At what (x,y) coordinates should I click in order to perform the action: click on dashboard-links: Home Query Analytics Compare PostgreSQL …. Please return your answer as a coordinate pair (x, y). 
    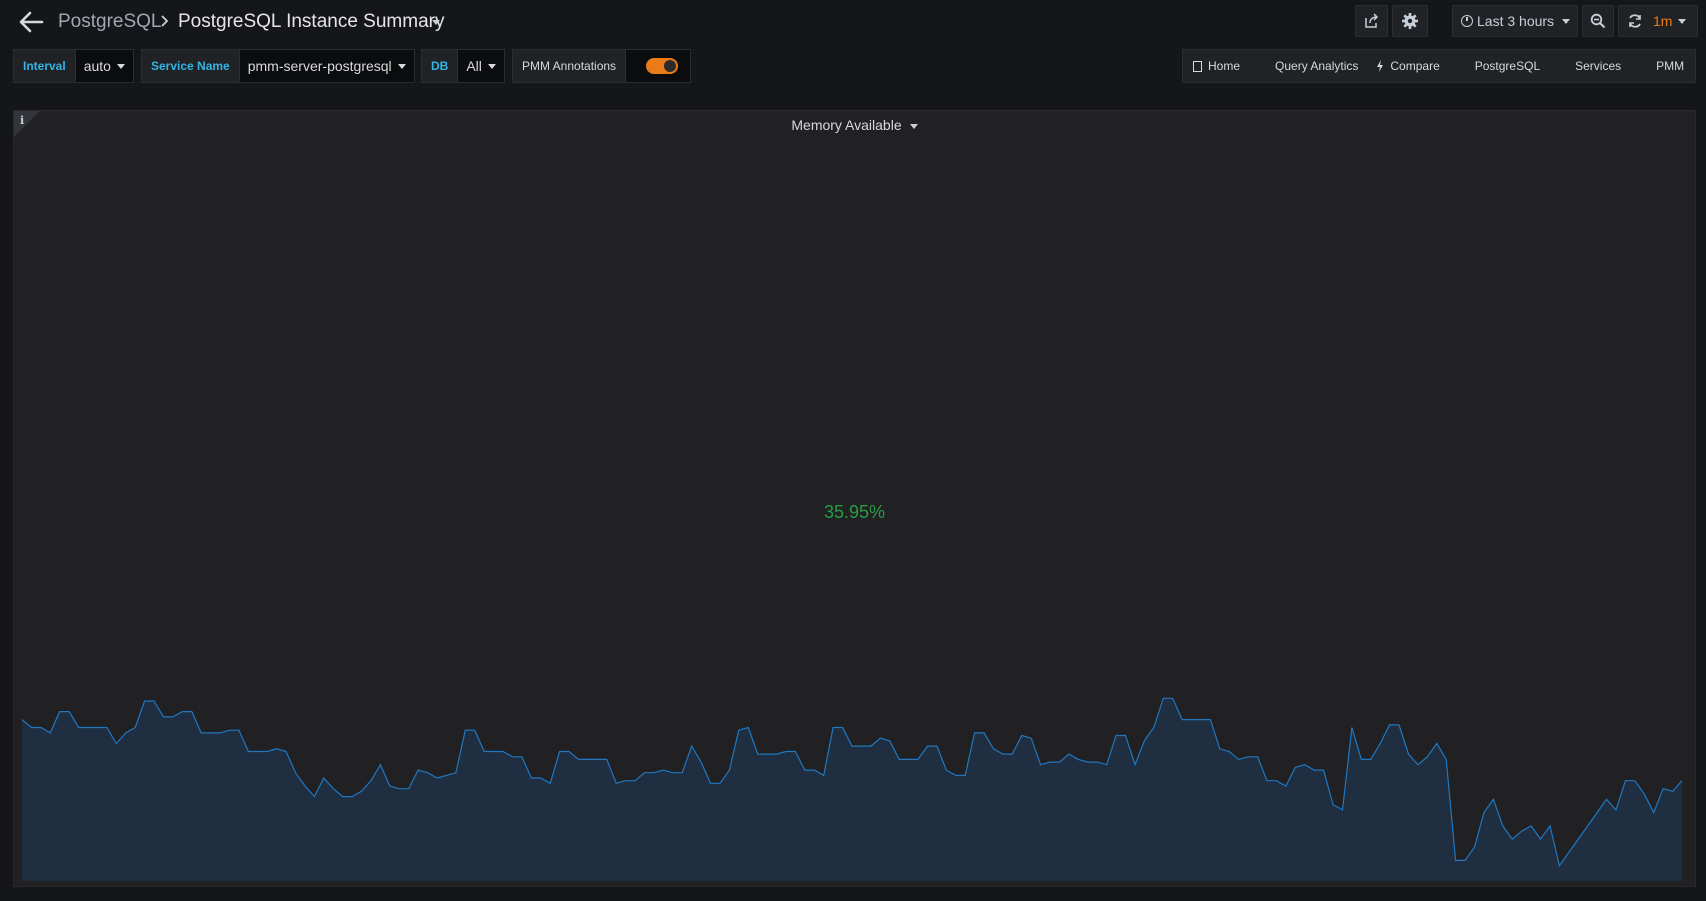
    Looking at the image, I should click on (1439, 66).